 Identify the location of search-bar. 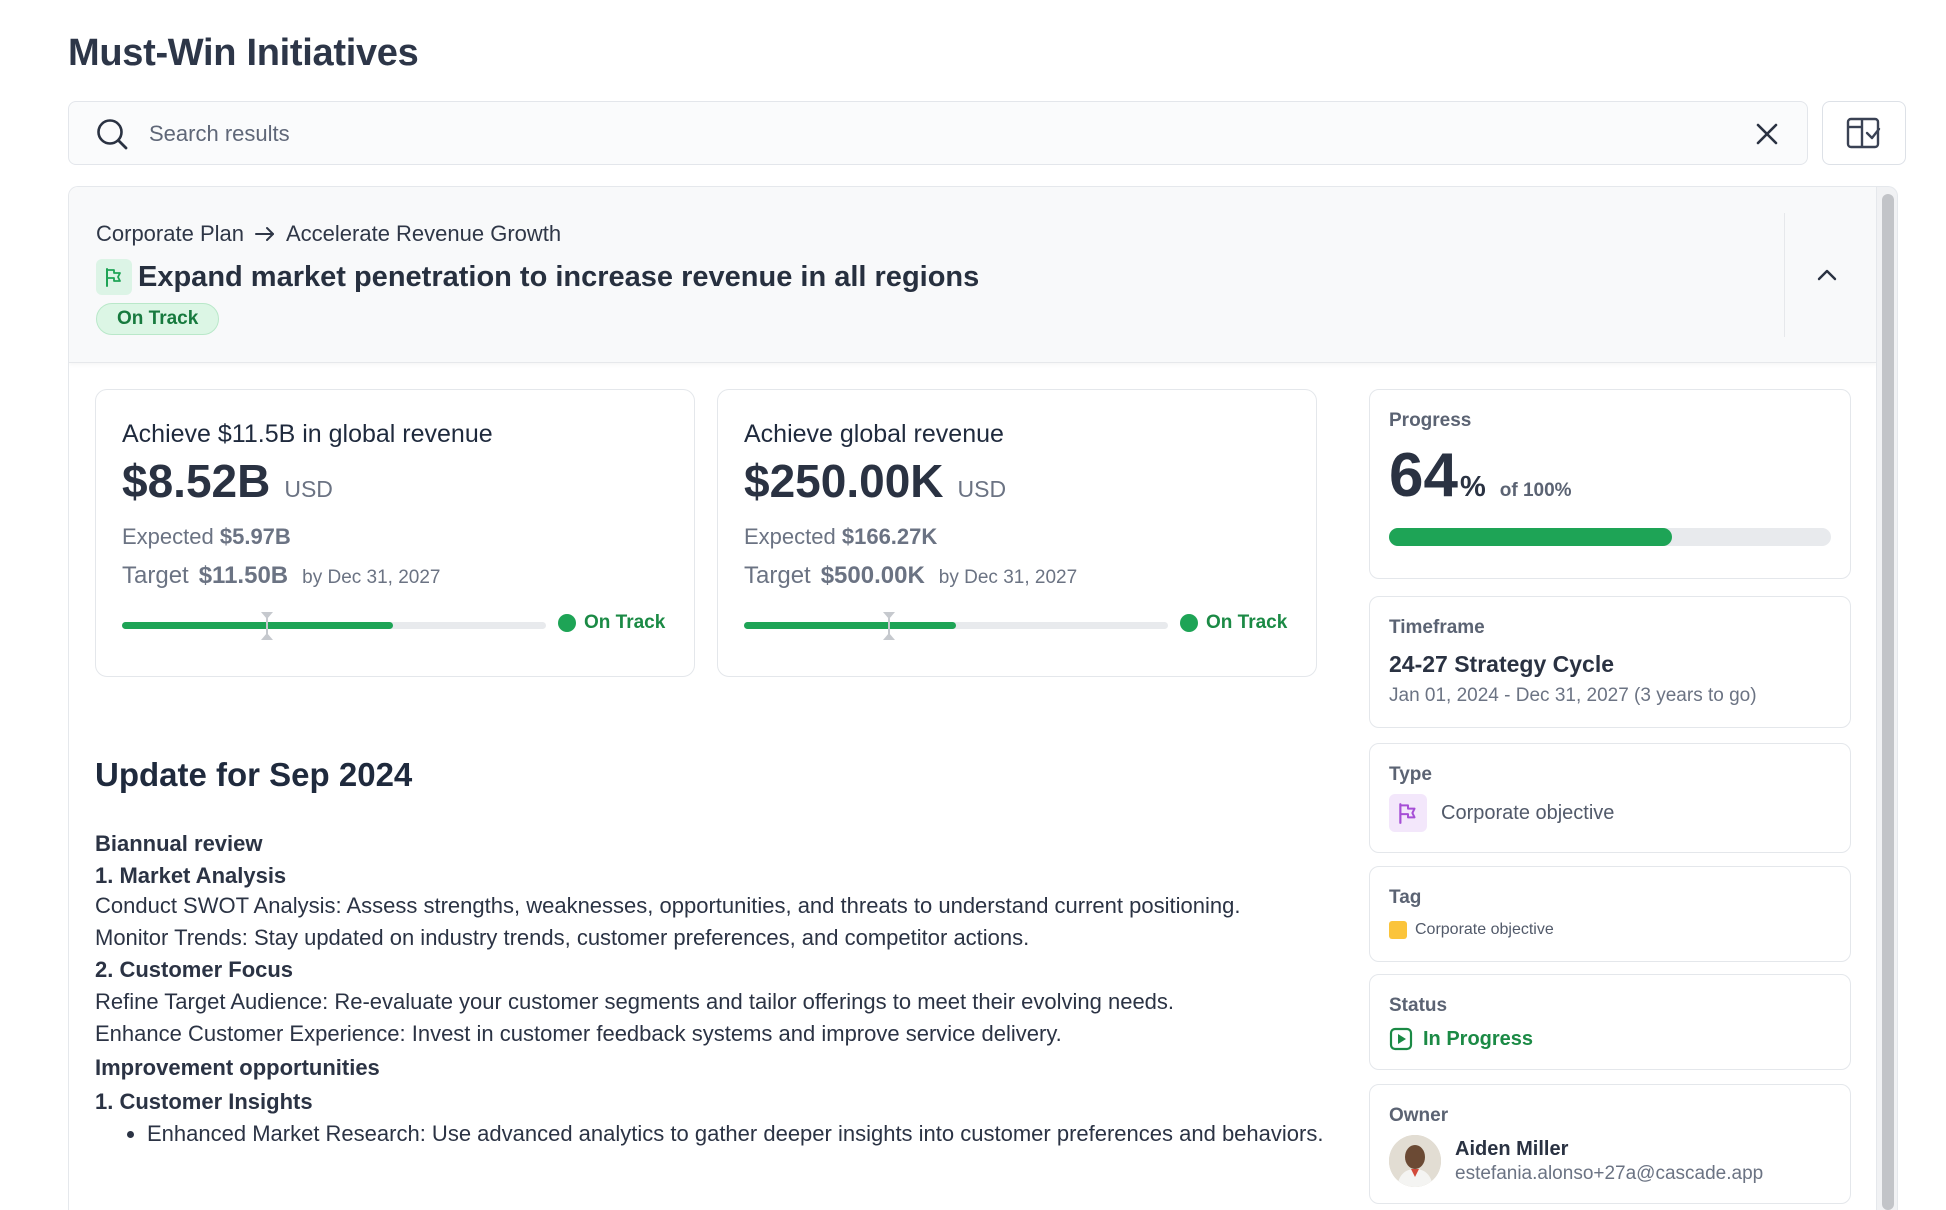
(938, 133).